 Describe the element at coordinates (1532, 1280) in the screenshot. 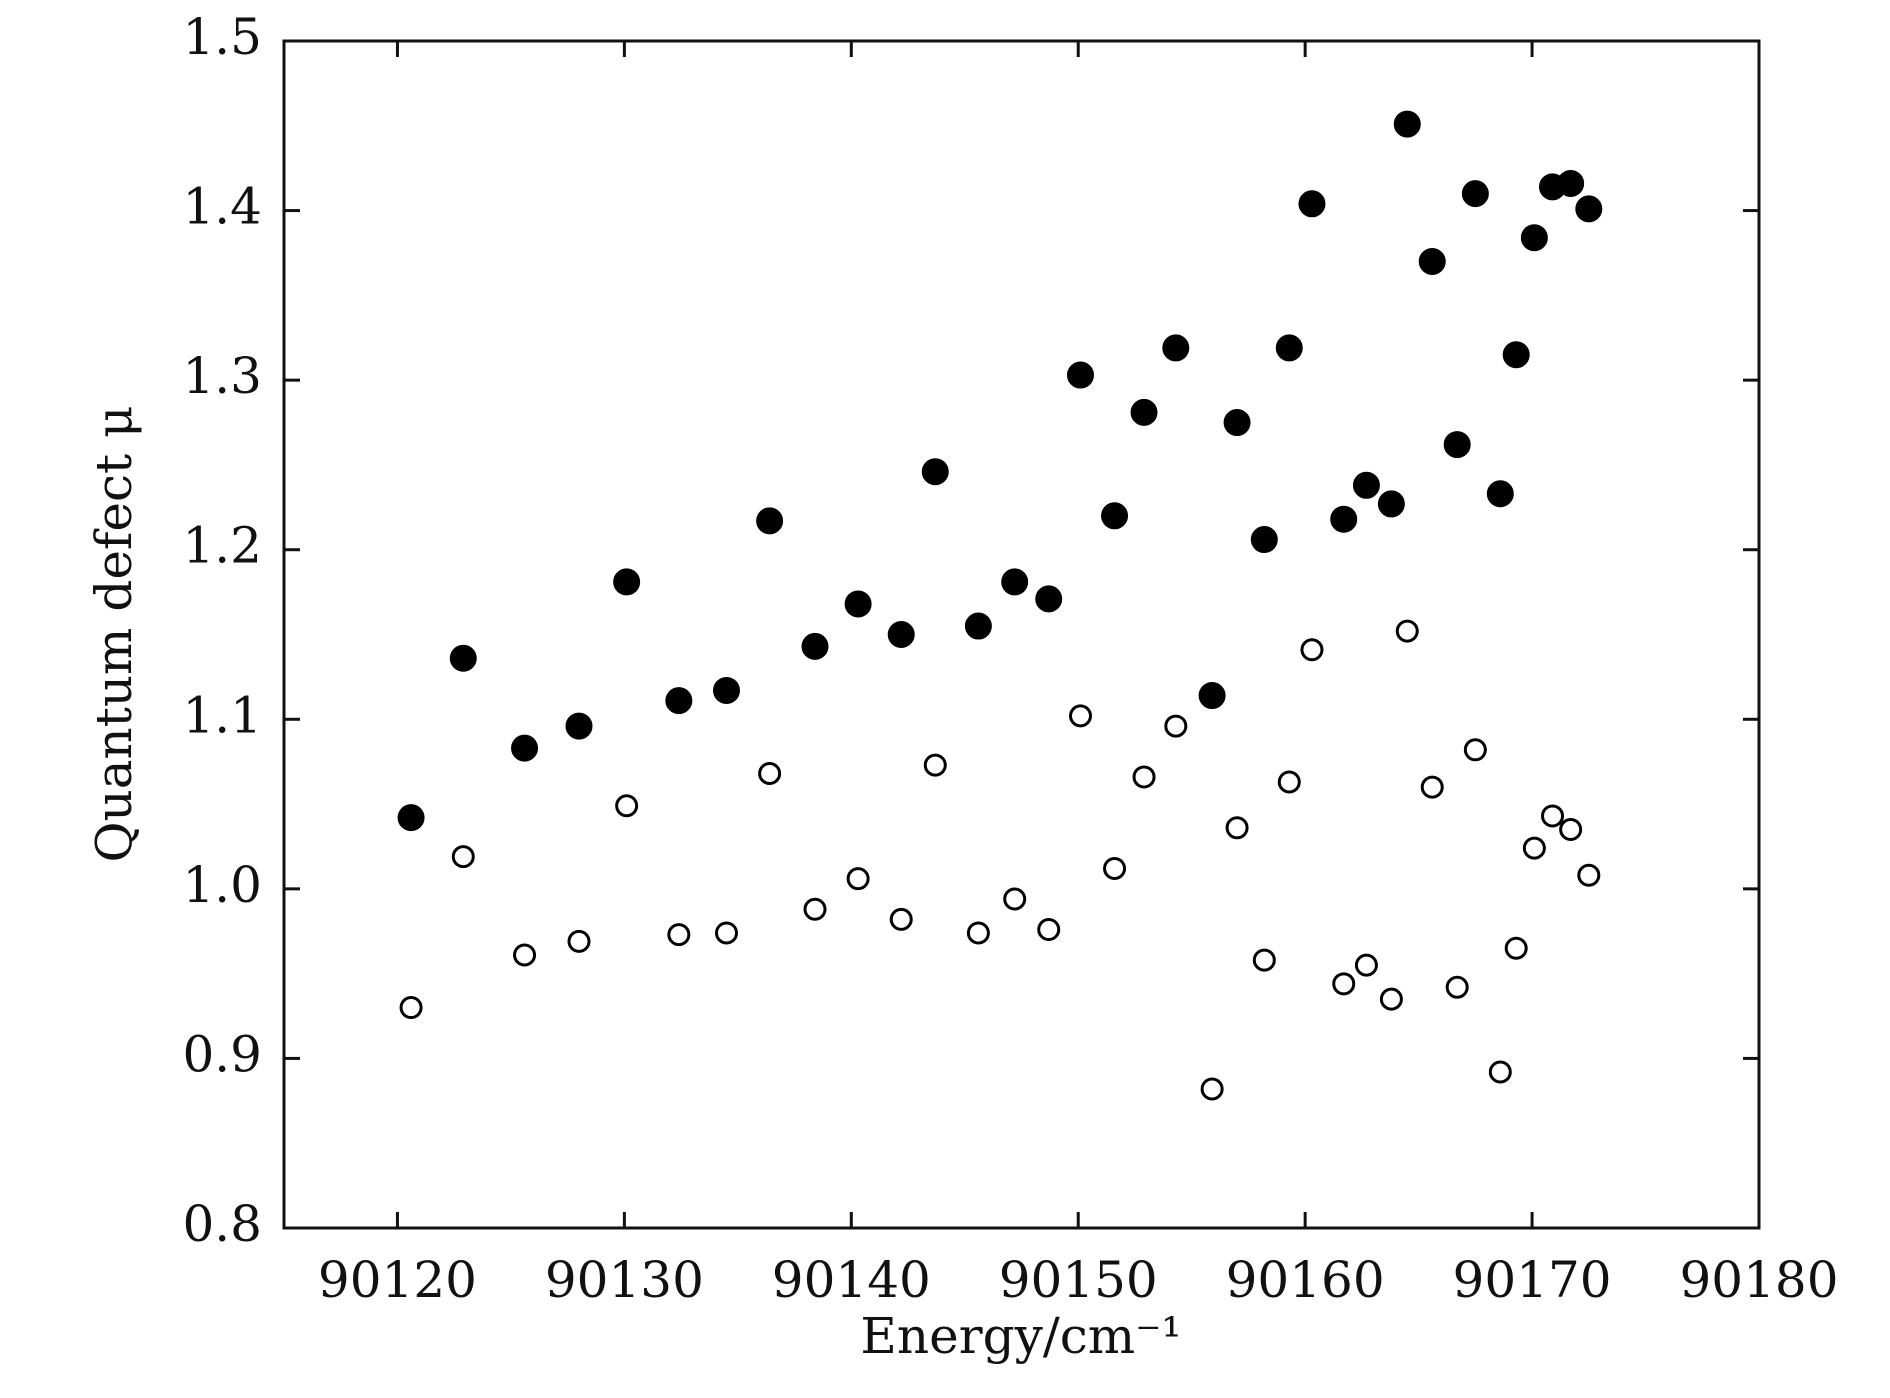

I see `x-tick-label: 90170` at that location.